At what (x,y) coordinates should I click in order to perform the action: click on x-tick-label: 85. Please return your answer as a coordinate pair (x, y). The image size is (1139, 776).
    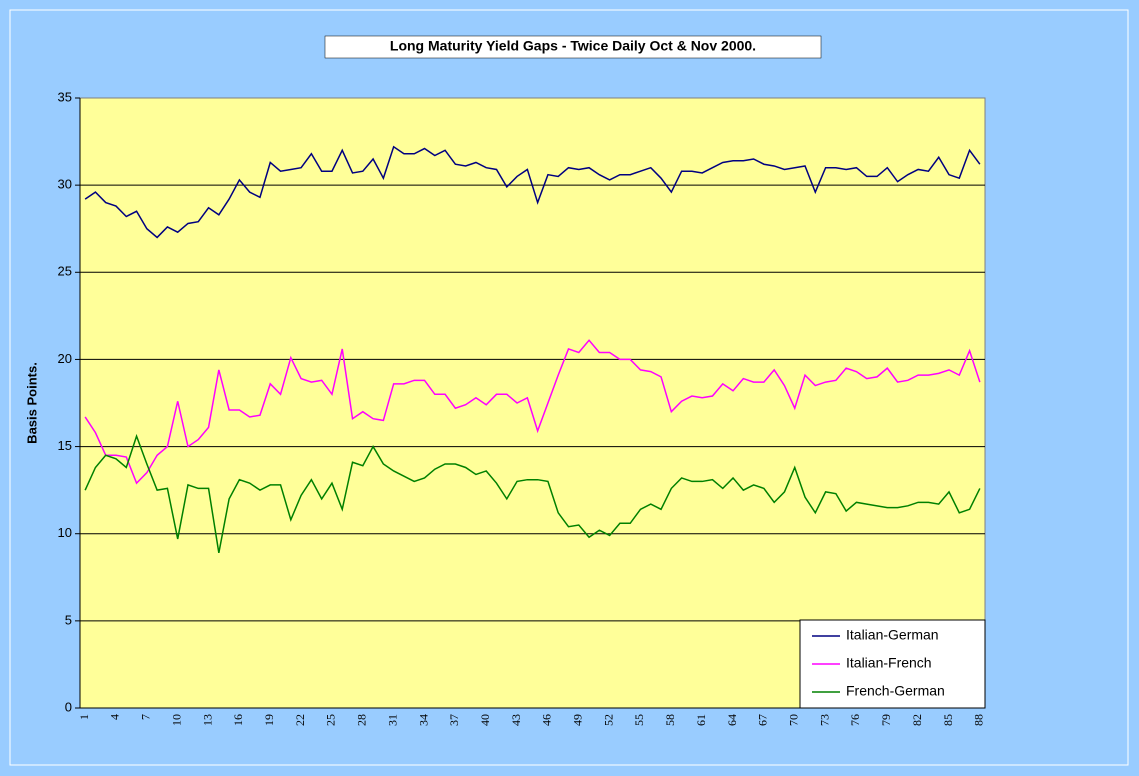
    Looking at the image, I should click on (948, 720).